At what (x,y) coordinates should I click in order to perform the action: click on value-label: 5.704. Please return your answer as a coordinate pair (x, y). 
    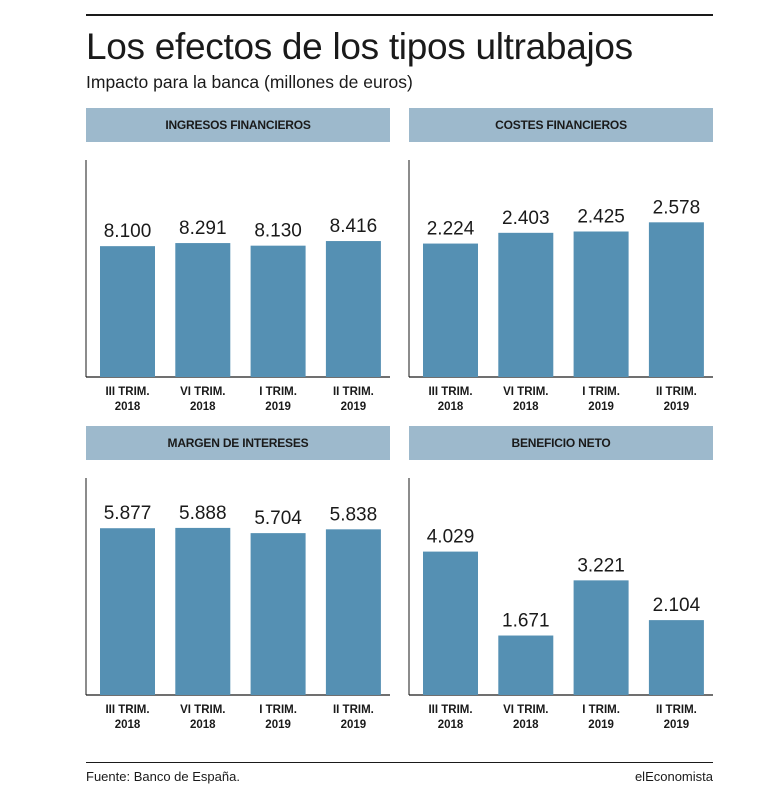
    Looking at the image, I should click on (278, 518).